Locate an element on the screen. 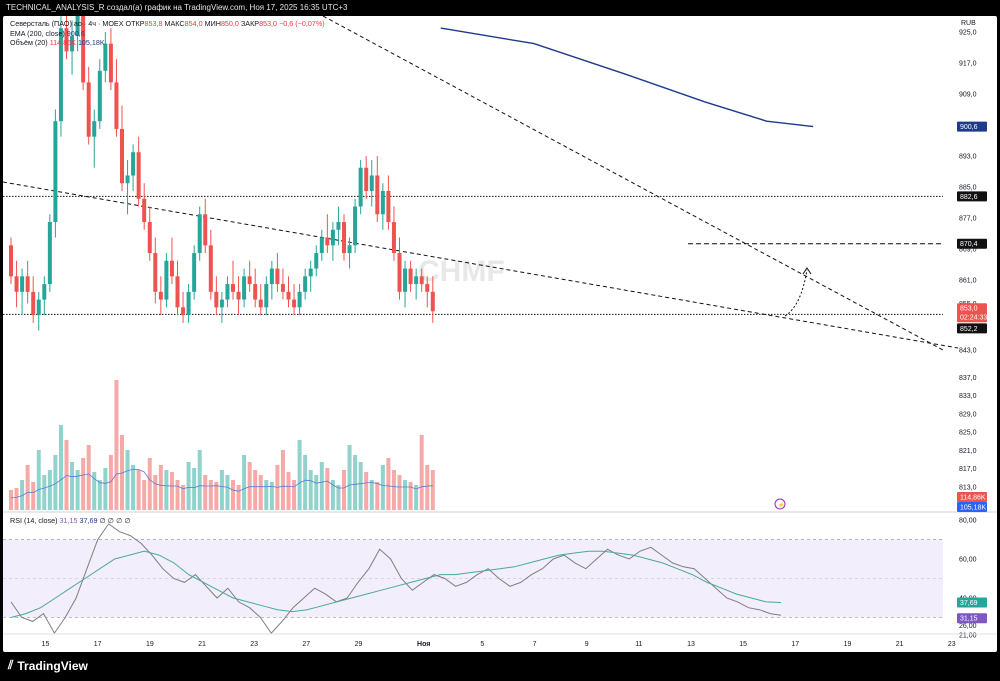  rsi-legend: RSI (14, close) 31,15 37,69 ∅ ∅ ∅ ∅ is located at coordinates (70, 520).